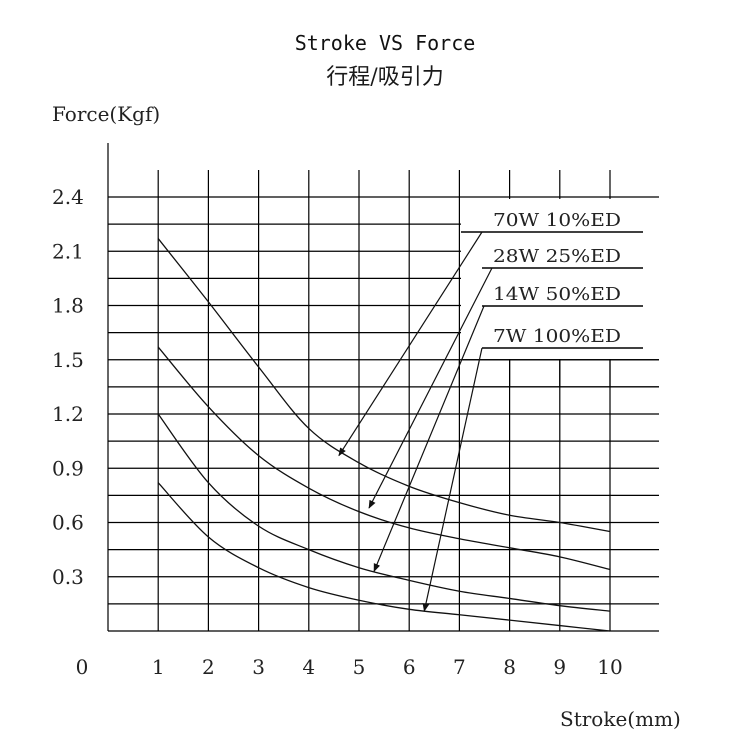  What do you see at coordinates (561, 279) in the screenshot?
I see `legend-background` at bounding box center [561, 279].